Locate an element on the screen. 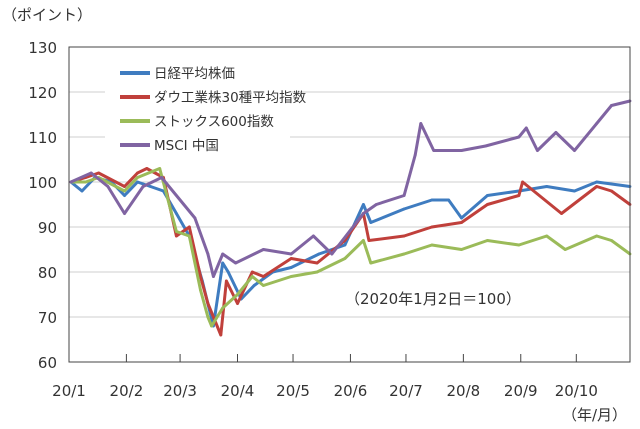 This screenshot has height=429, width=640. x-tick-label: 20/1 is located at coordinates (69, 391).